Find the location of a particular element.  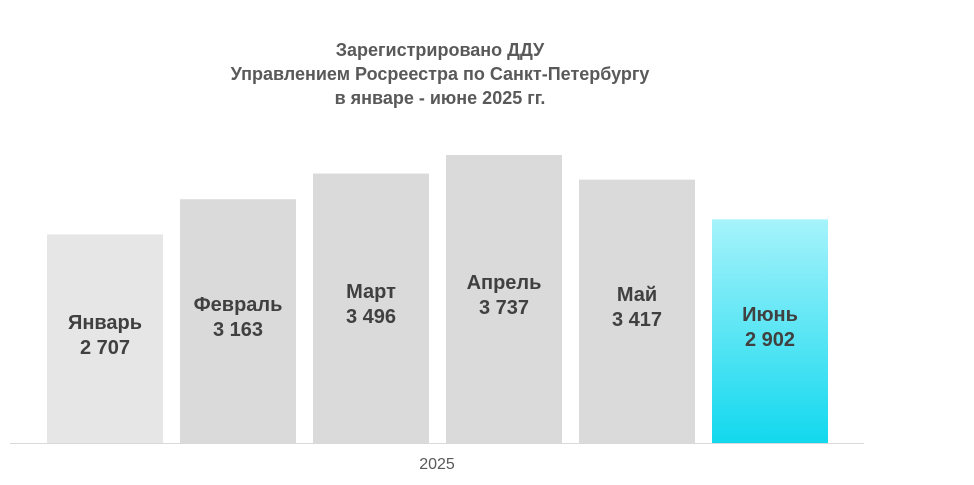

value-label: 3 417 is located at coordinates (637, 320).